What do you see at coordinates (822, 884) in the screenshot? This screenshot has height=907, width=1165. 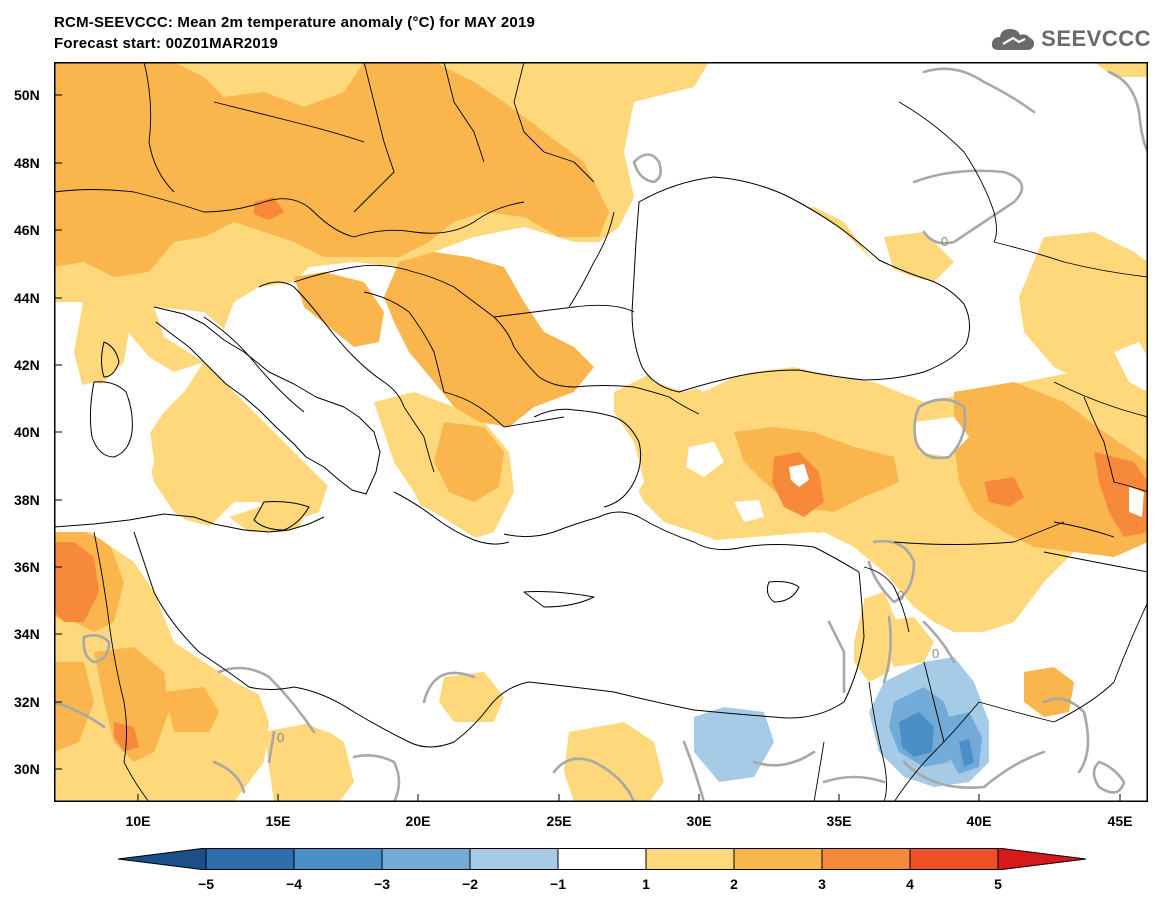 I see `colorbar-tick-label: 3` at bounding box center [822, 884].